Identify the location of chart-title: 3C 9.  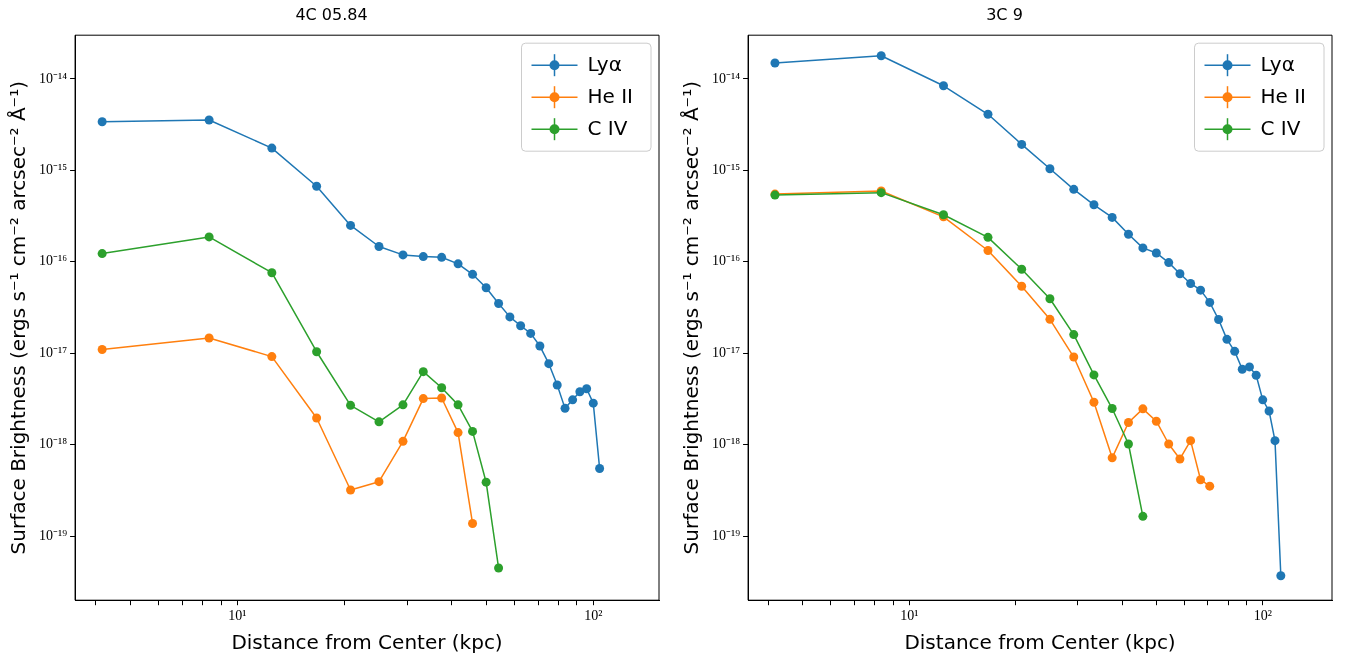
(1004, 14).